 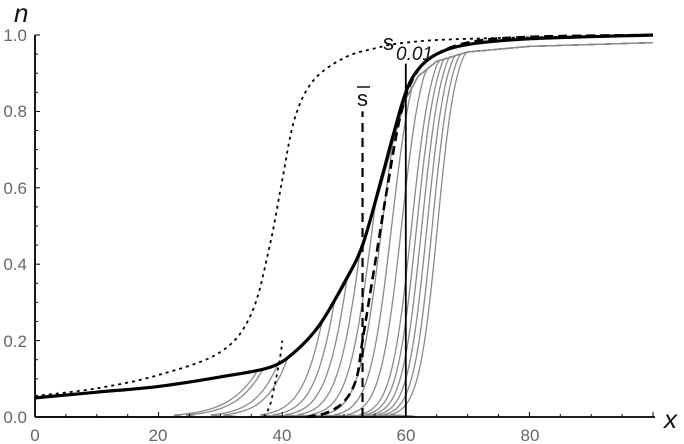 I want to click on svg-text: 80, so click(x=530, y=435).